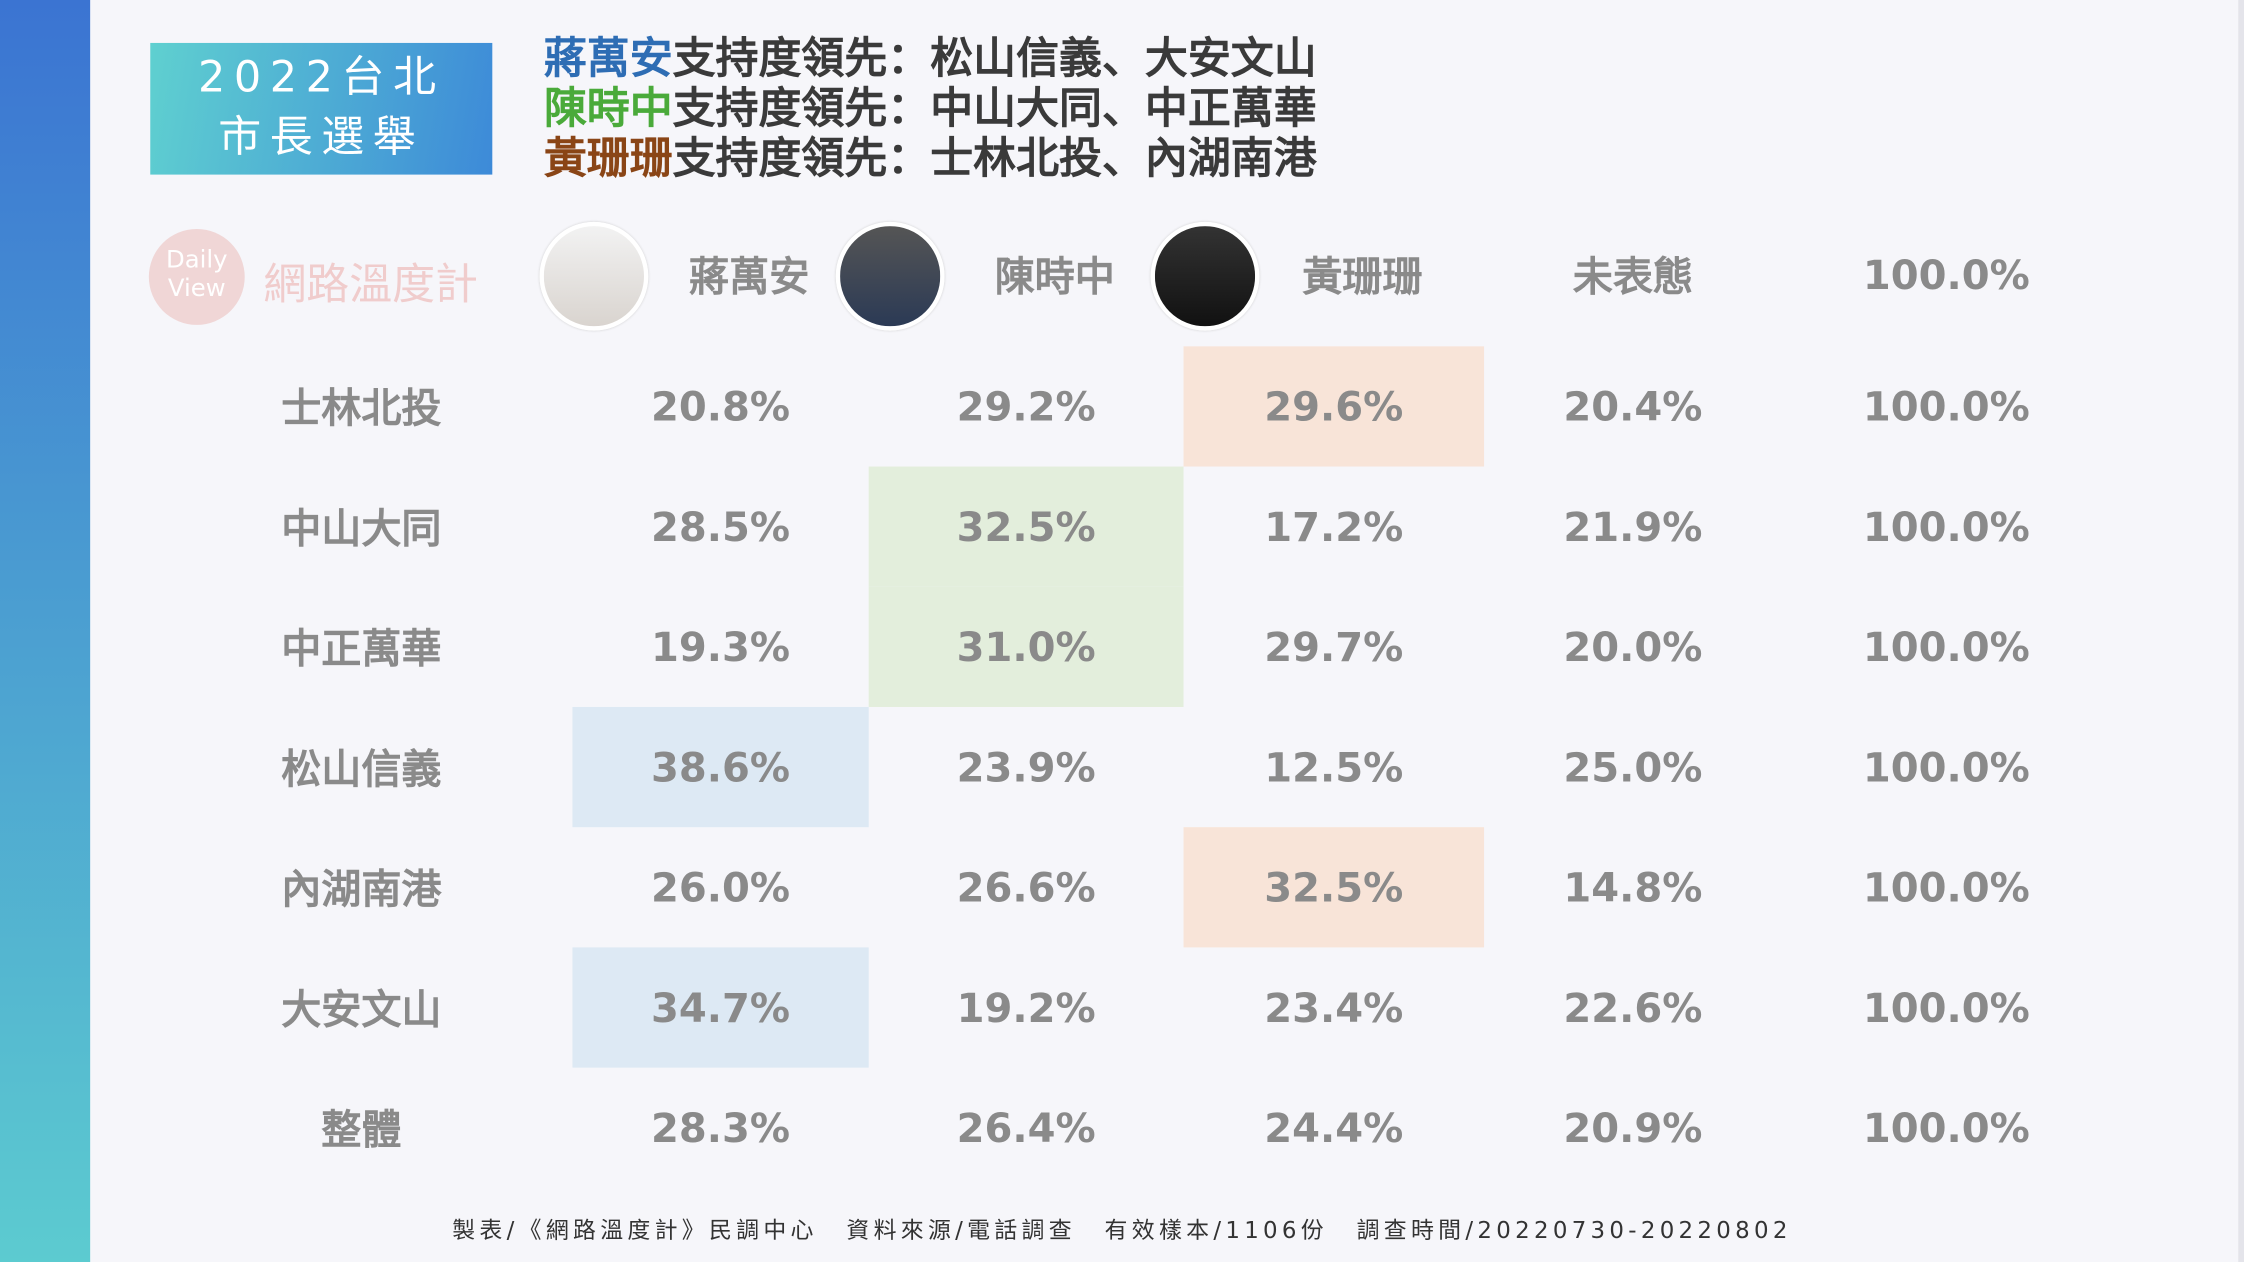 The height and width of the screenshot is (1262, 2244). What do you see at coordinates (1026, 1007) in the screenshot?
I see `table-cell: 19.2%` at bounding box center [1026, 1007].